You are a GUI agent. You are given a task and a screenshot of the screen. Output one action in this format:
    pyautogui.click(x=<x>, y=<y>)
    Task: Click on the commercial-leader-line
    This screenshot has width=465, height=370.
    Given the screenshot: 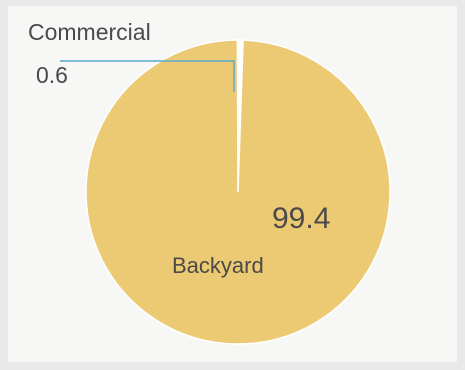 What is the action you would take?
    pyautogui.click(x=147, y=76)
    